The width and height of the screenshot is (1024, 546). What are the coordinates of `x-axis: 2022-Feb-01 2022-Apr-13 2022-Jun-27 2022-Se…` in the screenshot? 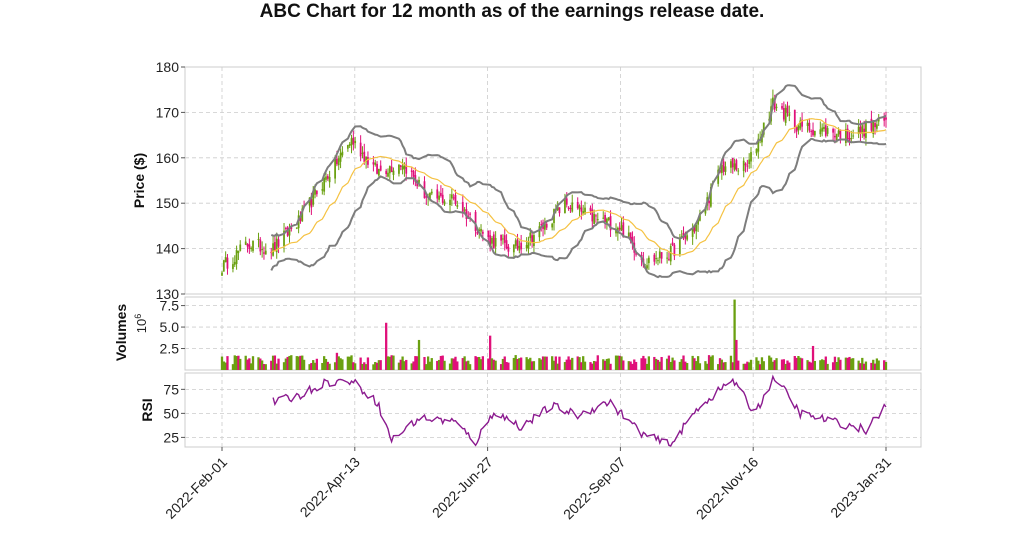 It's located at (528, 484).